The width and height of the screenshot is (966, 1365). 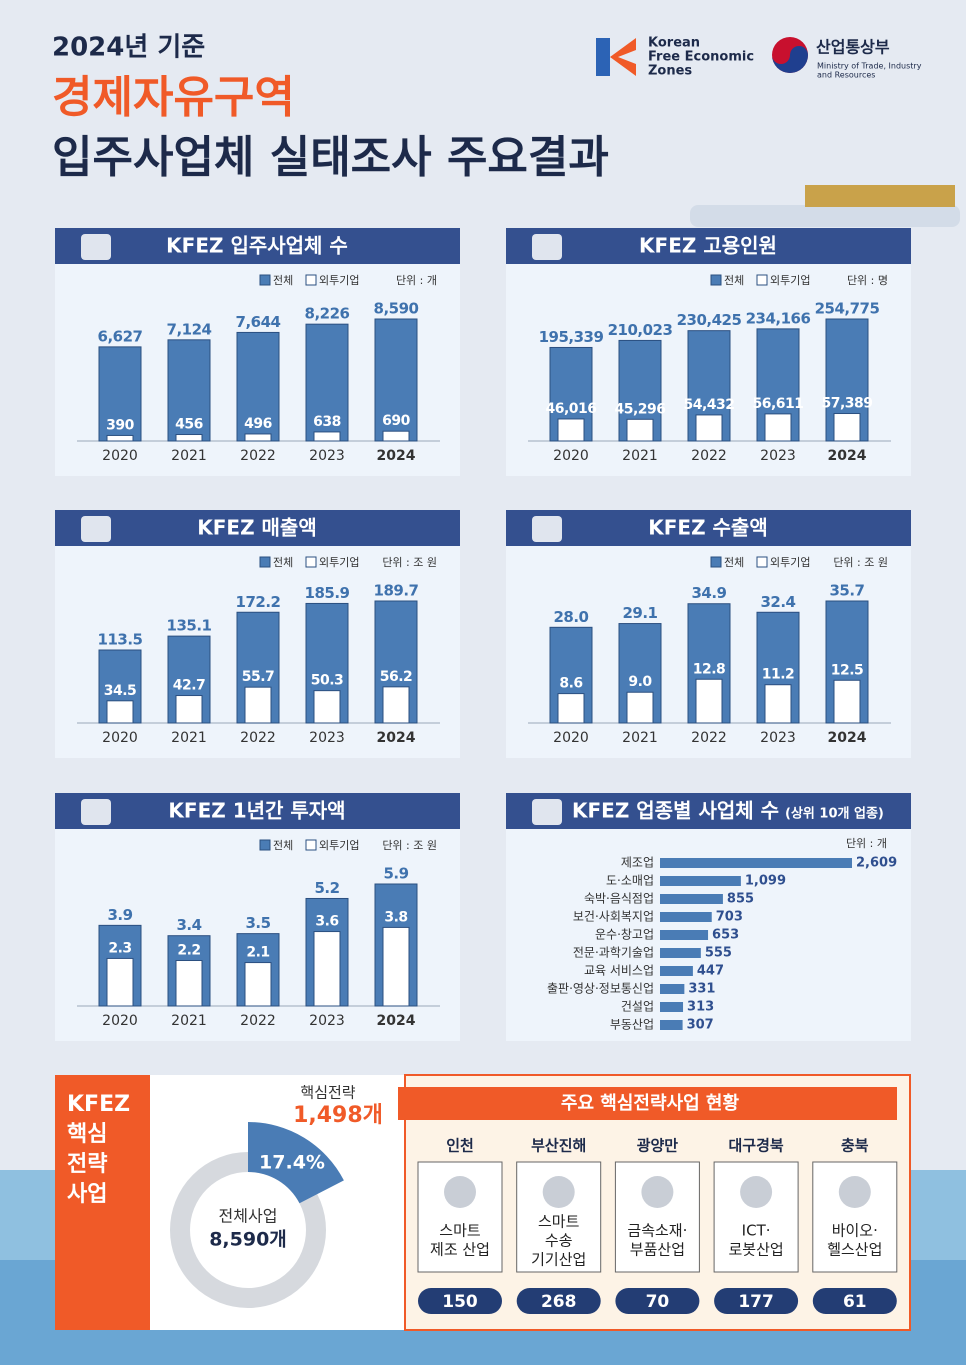 I want to click on industry: 헬스산업, so click(x=854, y=1250).